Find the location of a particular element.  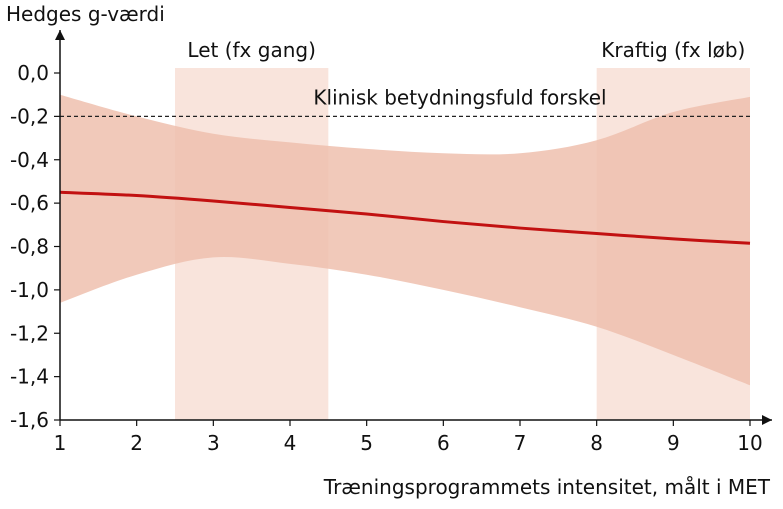

x-tick-label-6: 6 is located at coordinates (443, 443).